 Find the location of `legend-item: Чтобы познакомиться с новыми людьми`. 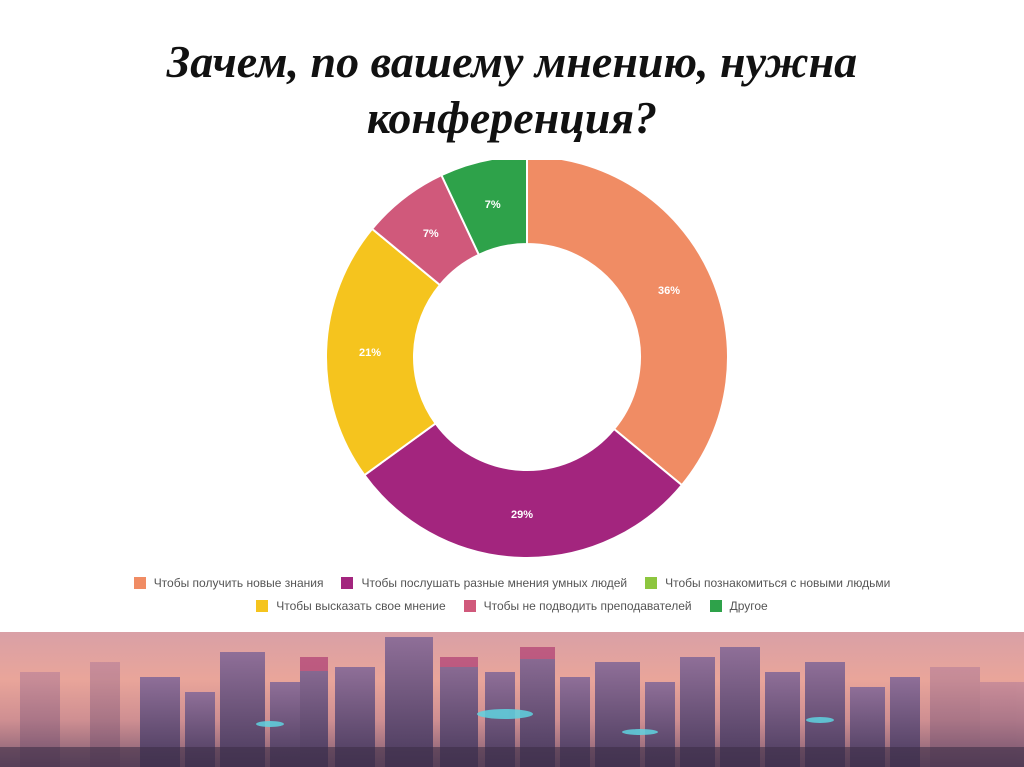

legend-item: Чтобы познакомиться с новыми людьми is located at coordinates (767, 583).